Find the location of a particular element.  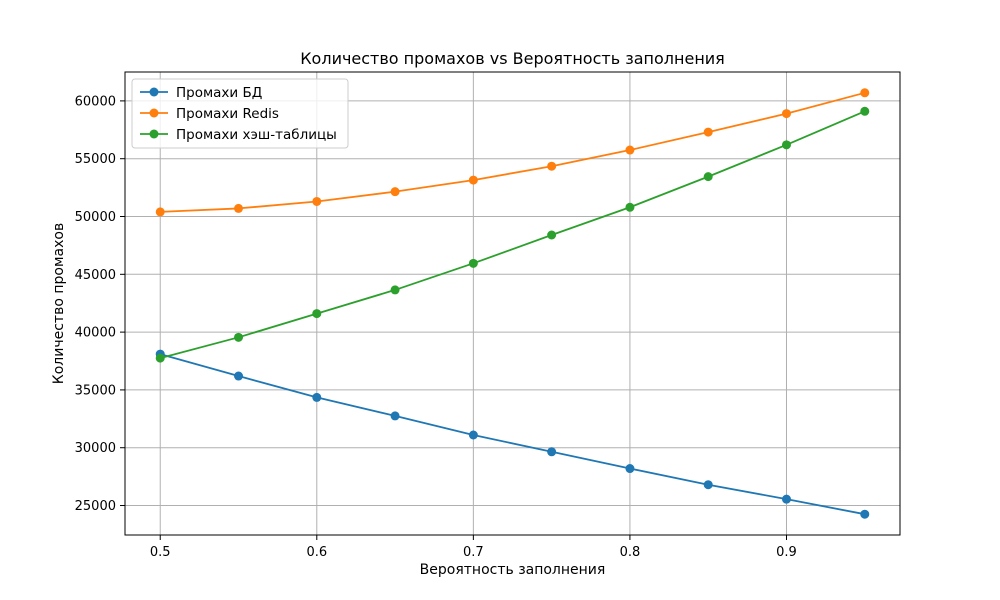

legend-item: Промахи хэш-таблицы is located at coordinates (238, 135).